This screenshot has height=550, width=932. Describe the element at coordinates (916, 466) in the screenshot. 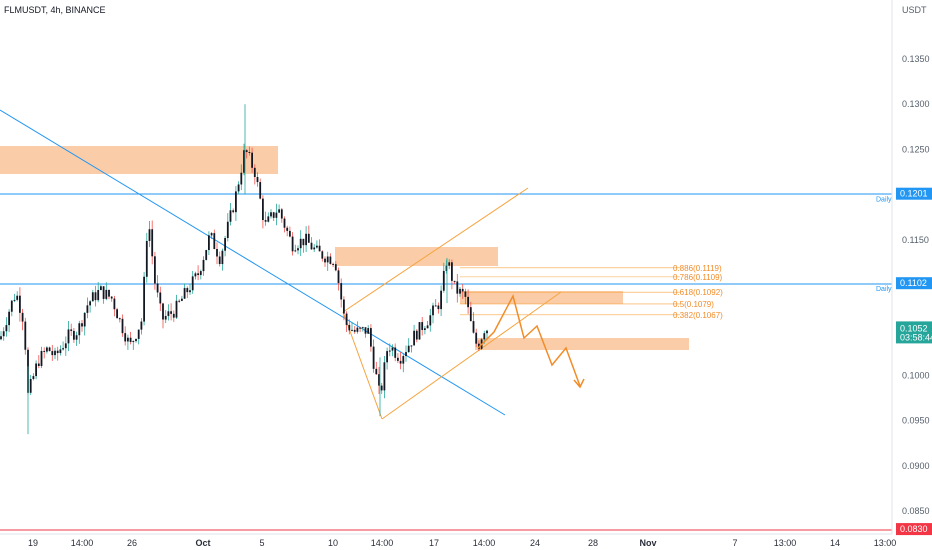

I see `price-tick: 0.0900` at that location.